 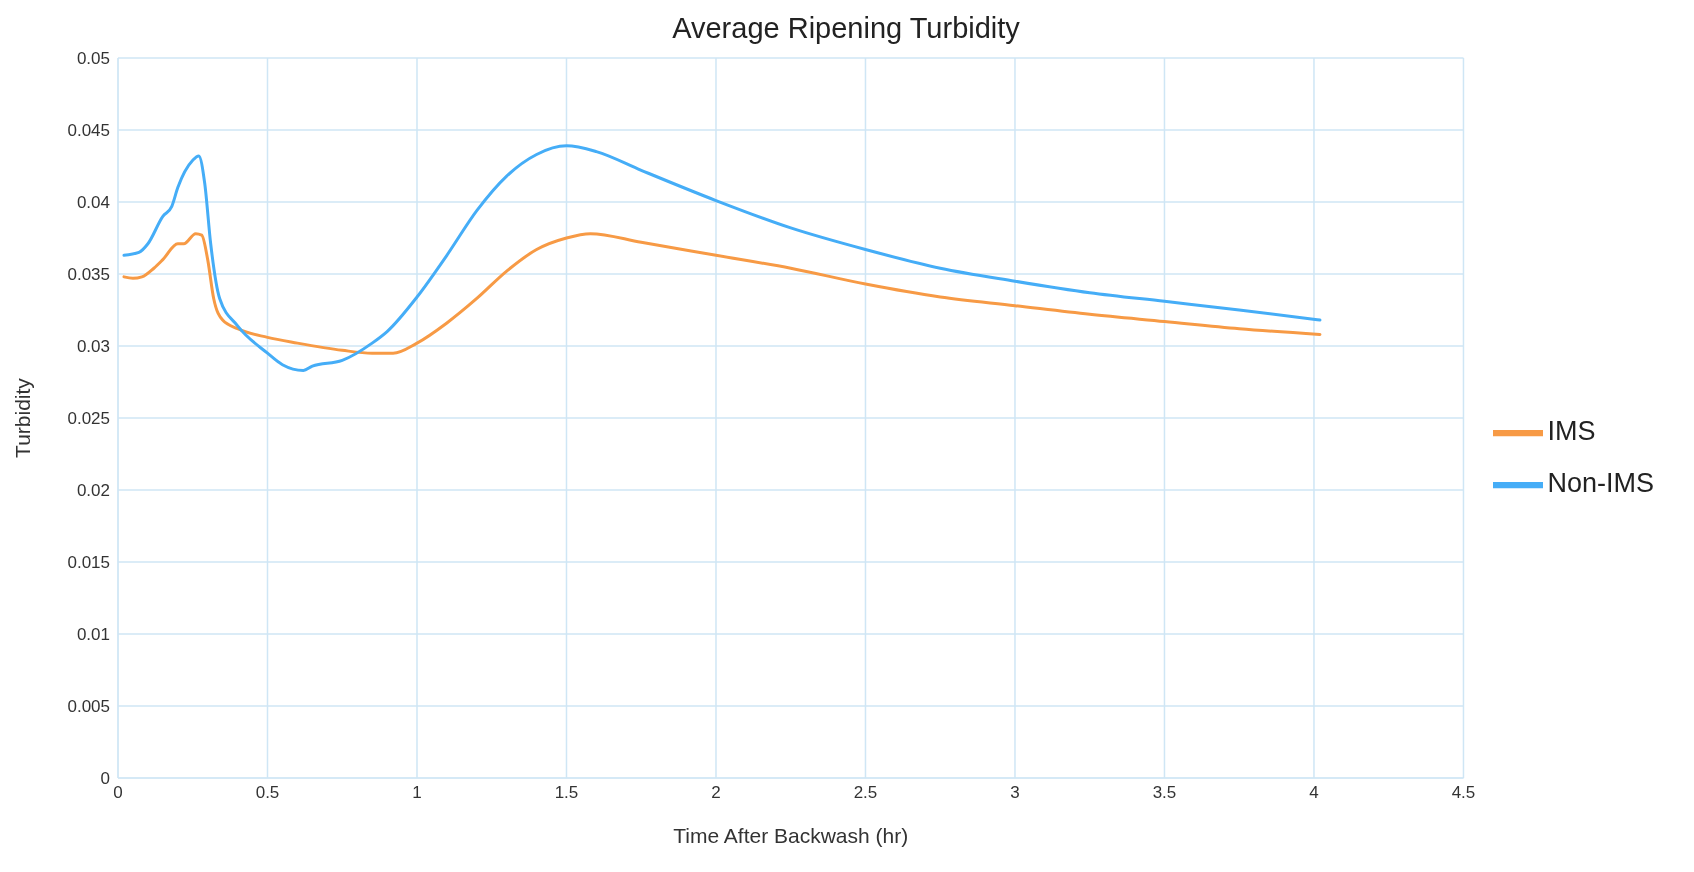 I want to click on x-tick-label: 1.5, so click(x=566, y=793).